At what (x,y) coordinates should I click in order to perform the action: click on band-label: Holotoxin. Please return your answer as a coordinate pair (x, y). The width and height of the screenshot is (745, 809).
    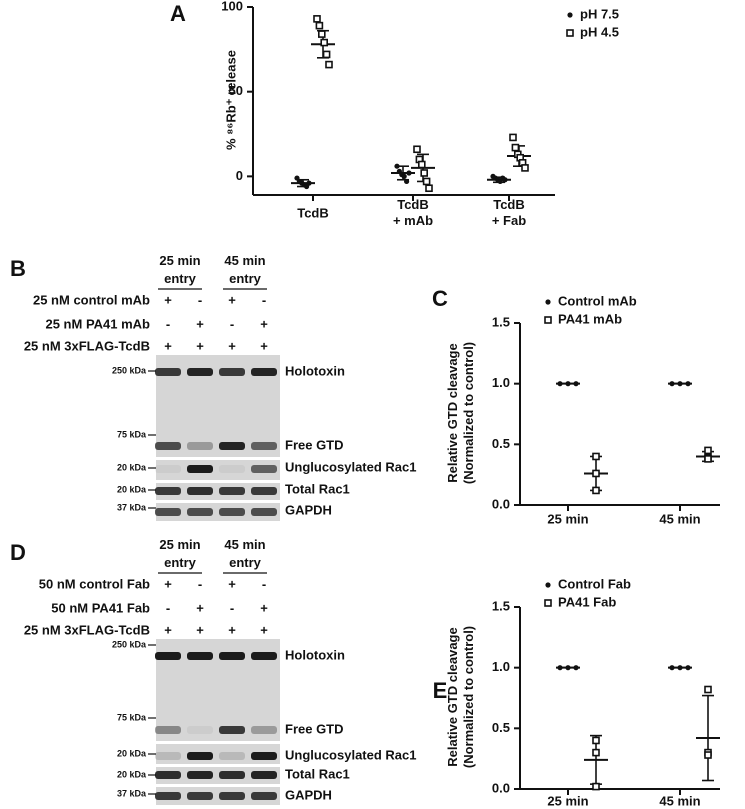
    Looking at the image, I should click on (315, 370).